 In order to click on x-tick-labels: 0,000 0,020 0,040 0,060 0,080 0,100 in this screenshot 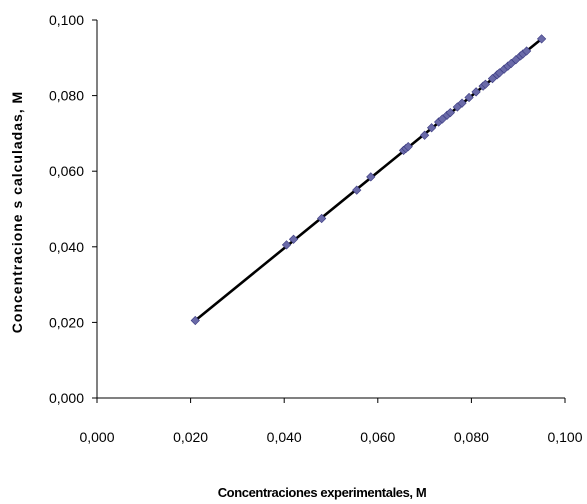, I will do `click(330, 437)`.